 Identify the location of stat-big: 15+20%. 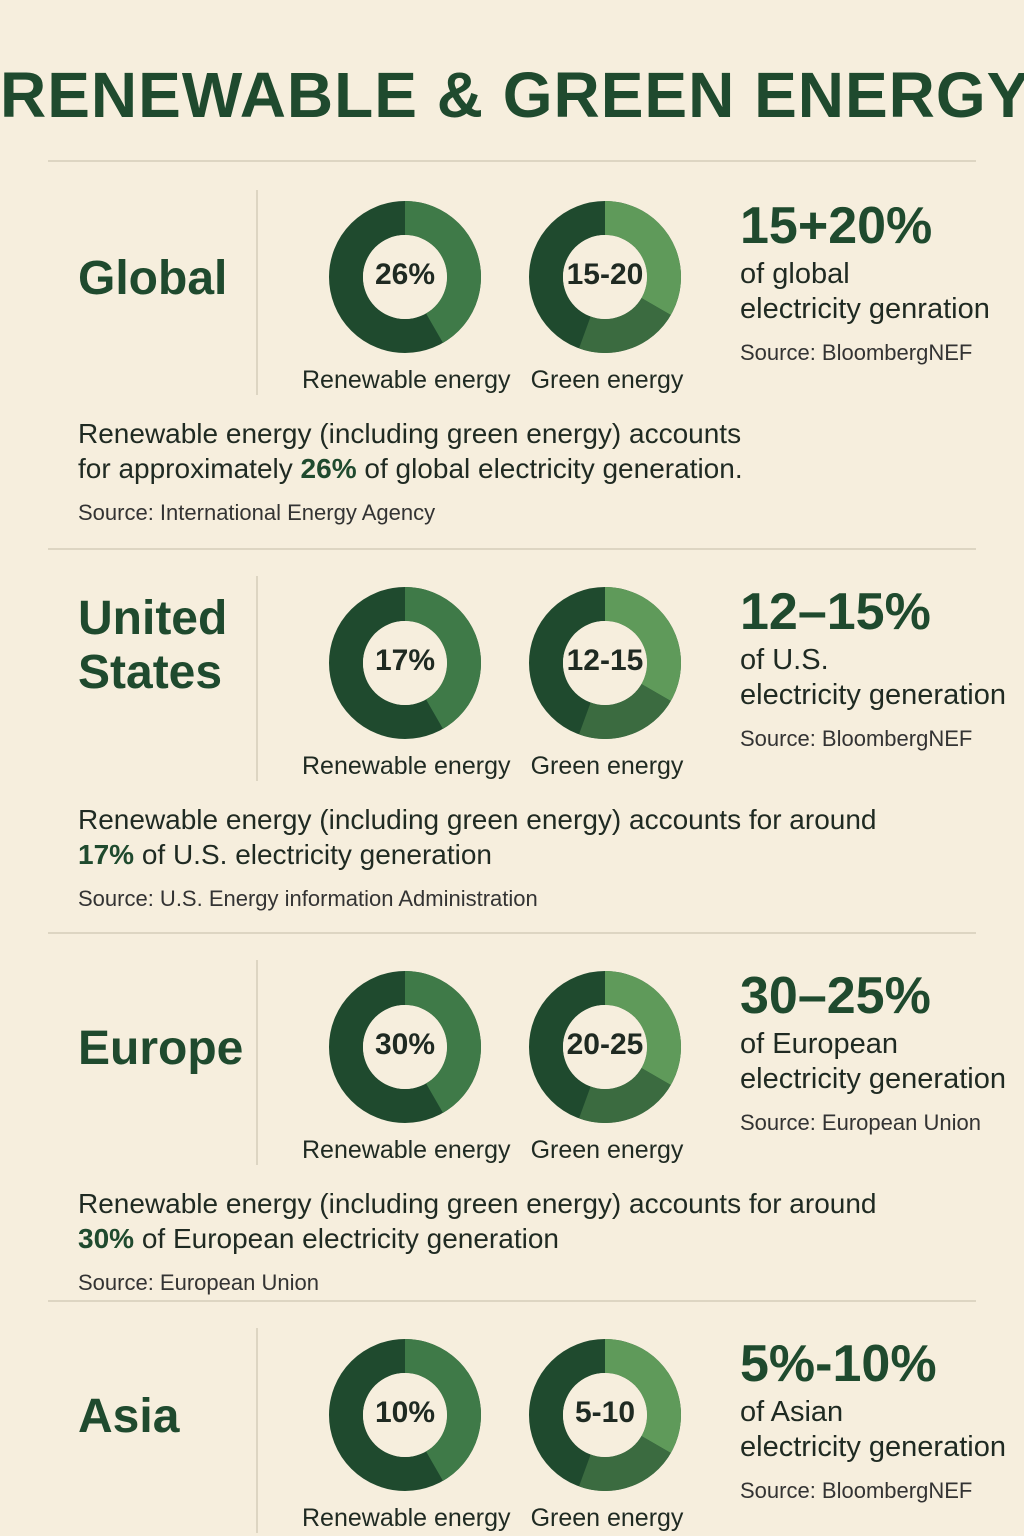
(836, 226).